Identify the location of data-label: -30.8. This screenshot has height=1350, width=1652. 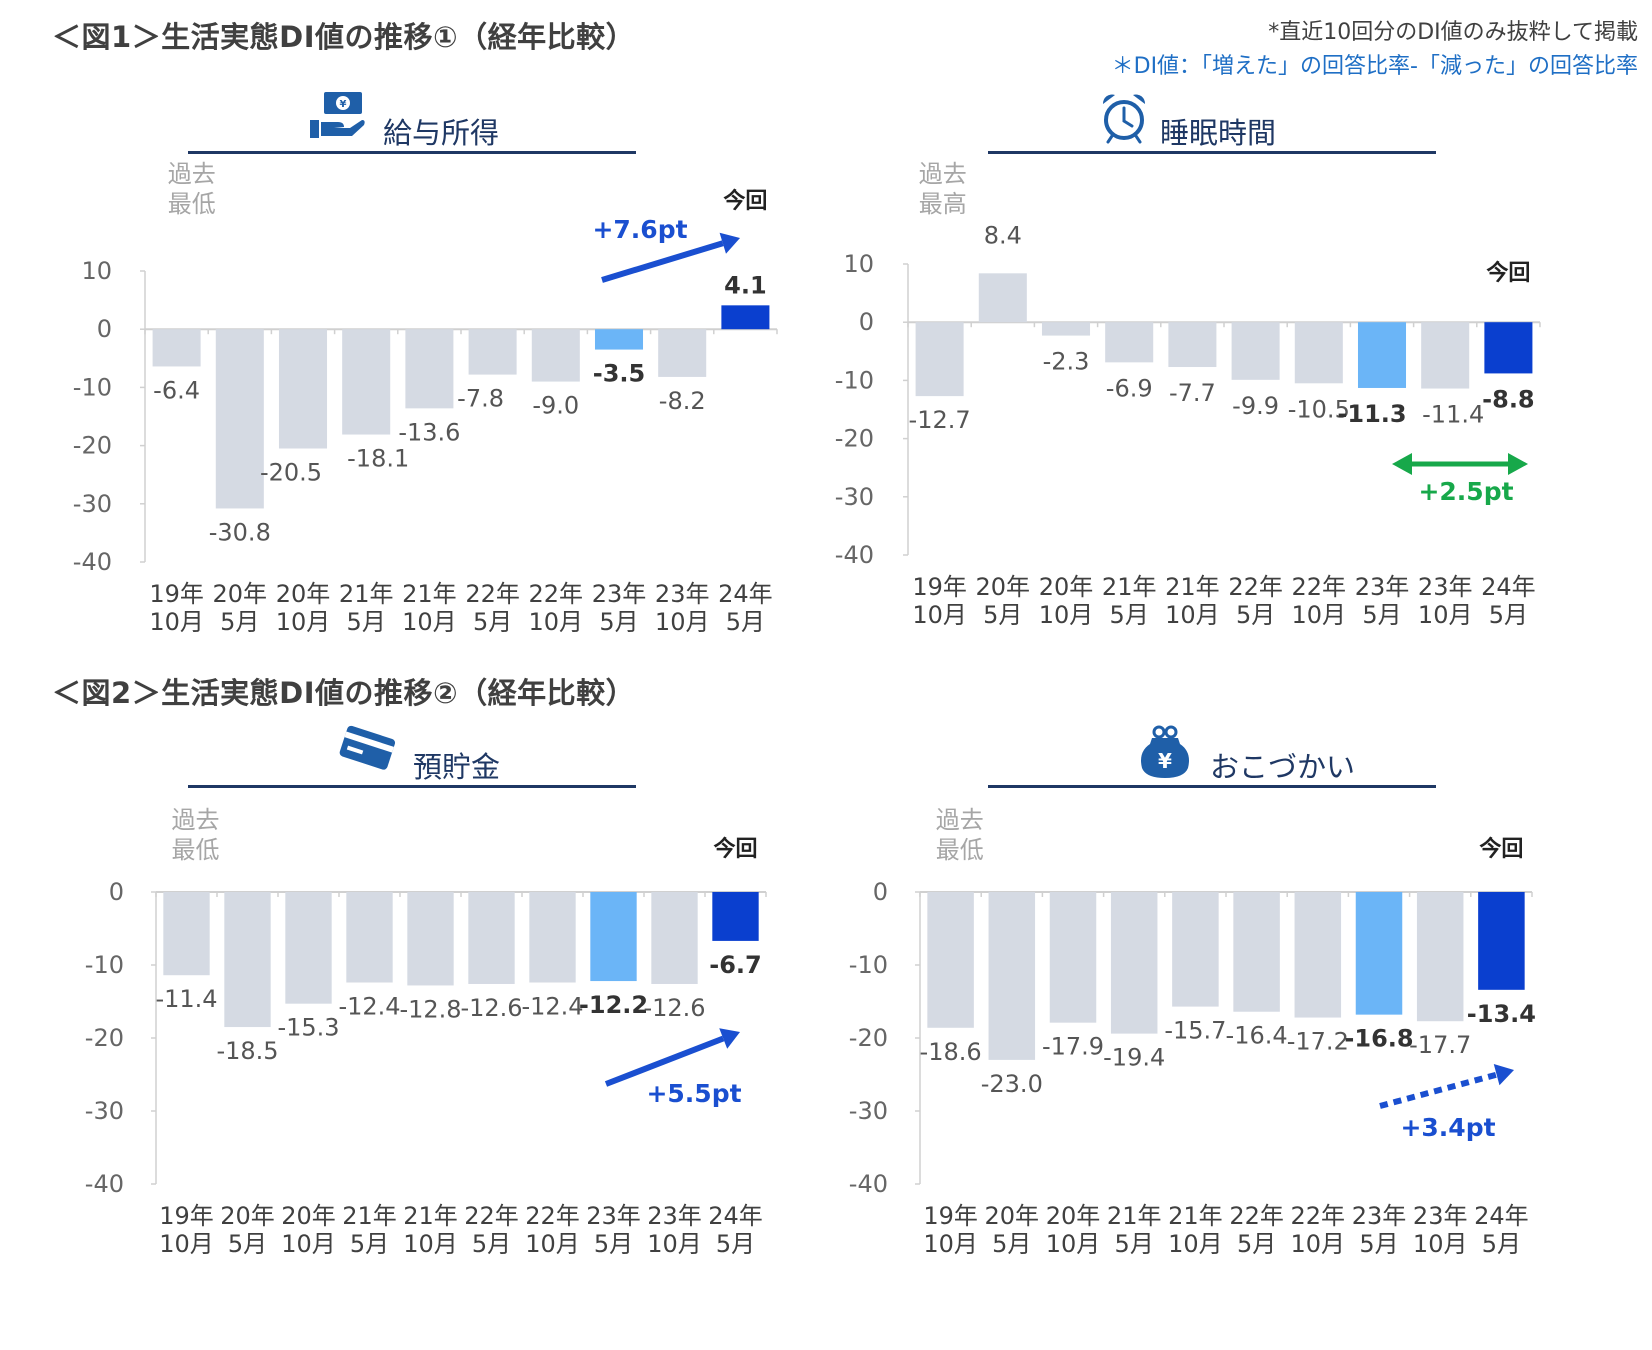
(240, 532).